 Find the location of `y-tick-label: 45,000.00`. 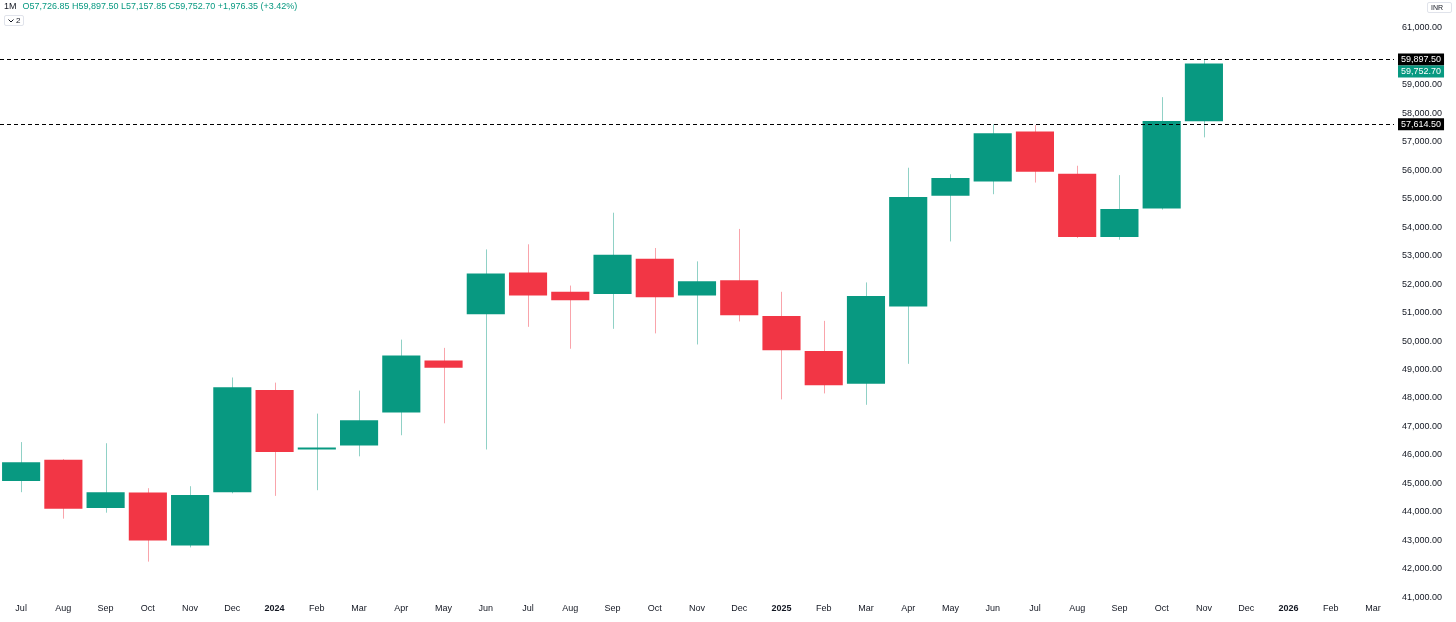

y-tick-label: 45,000.00 is located at coordinates (1422, 482).